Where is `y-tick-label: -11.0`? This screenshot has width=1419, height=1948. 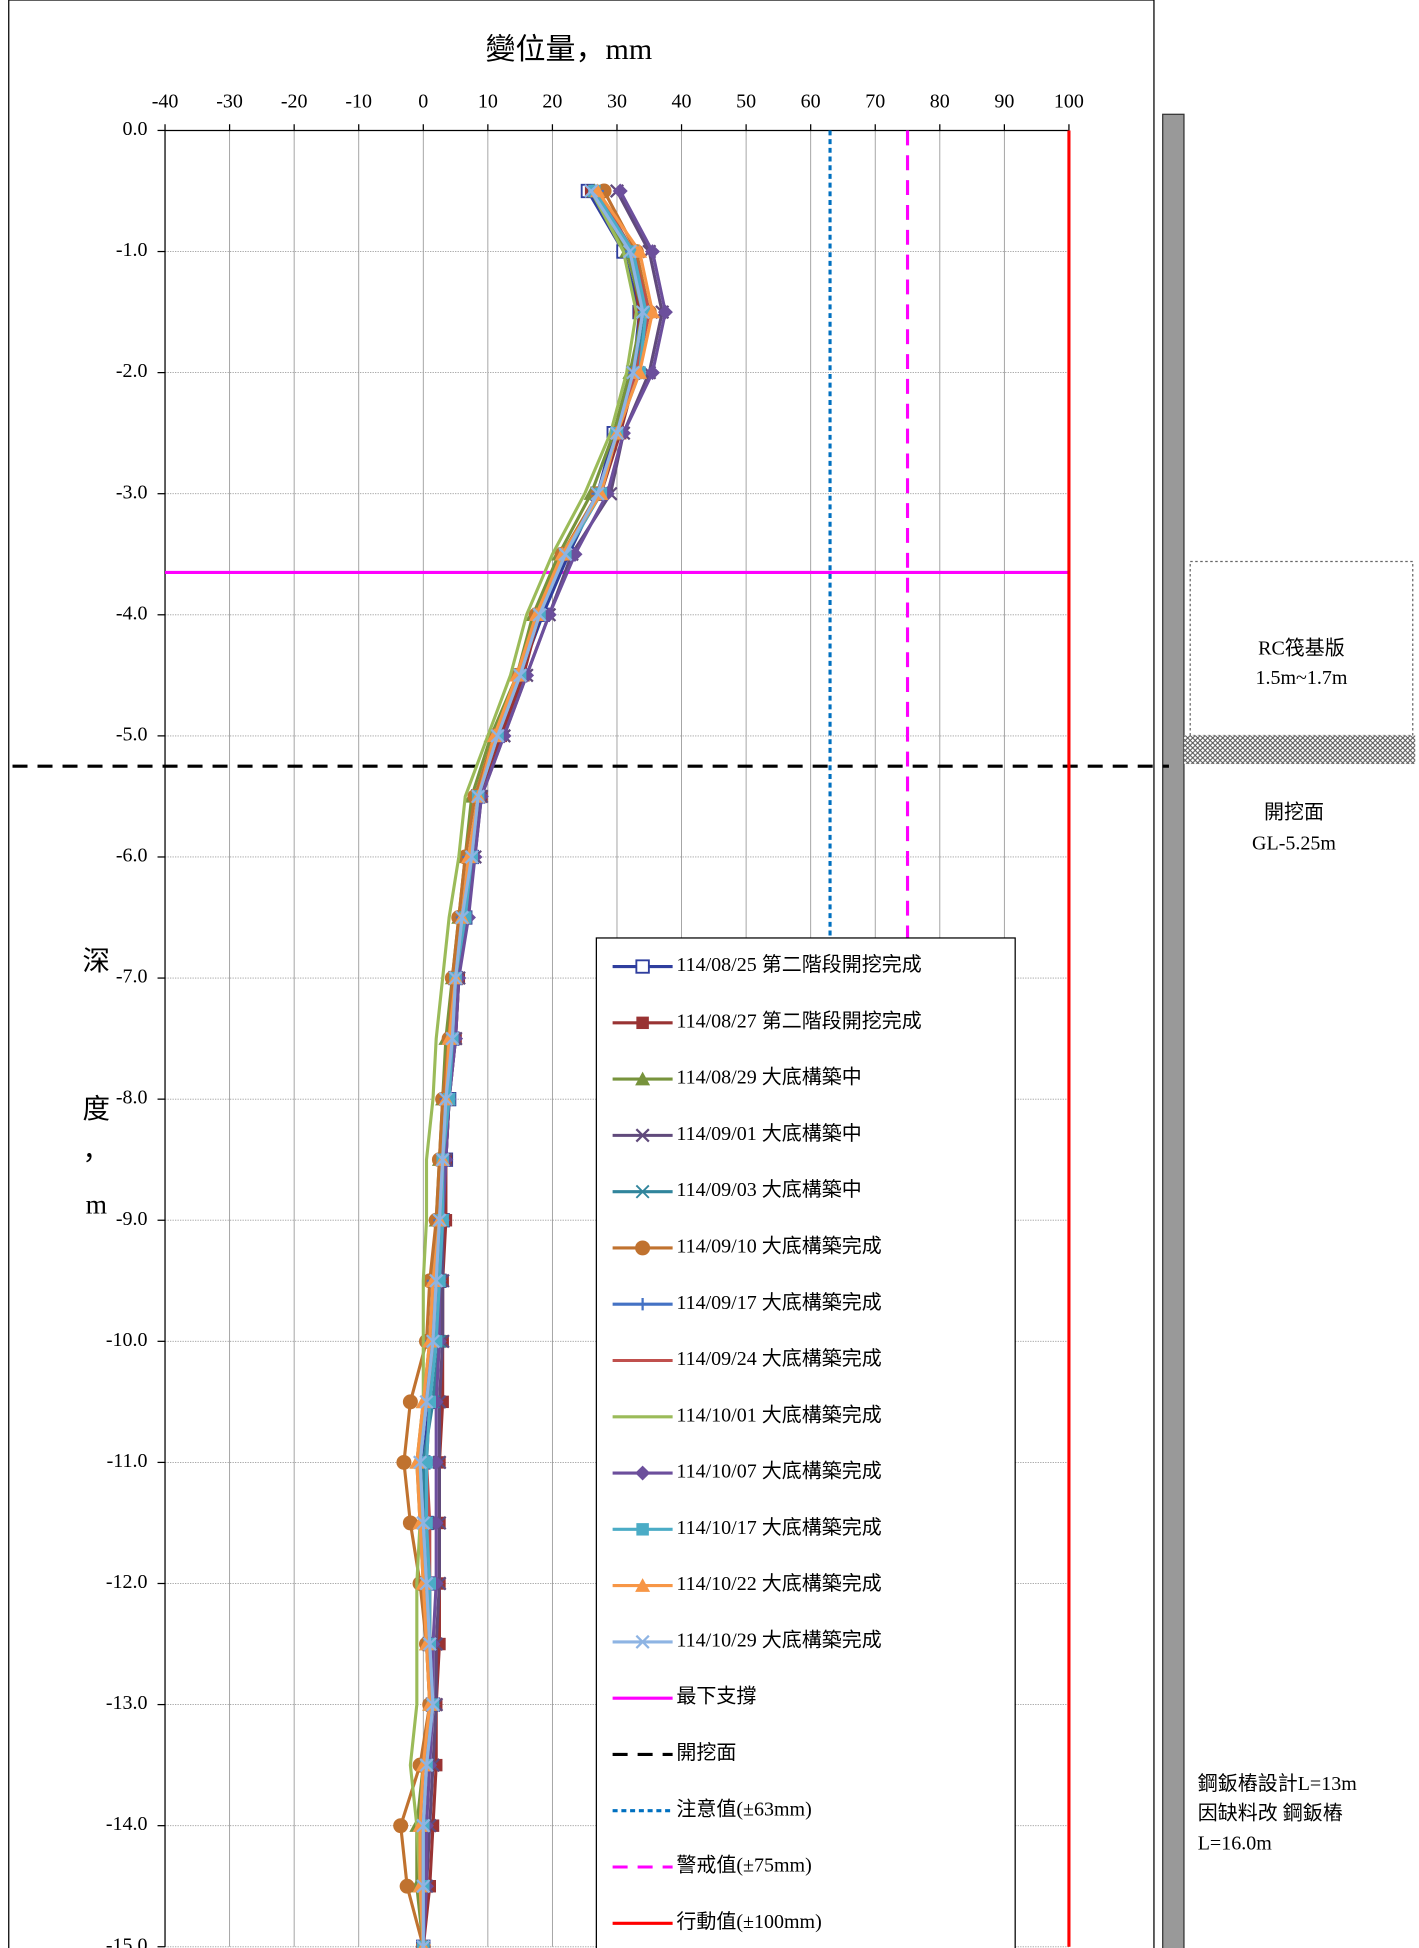
y-tick-label: -11.0 is located at coordinates (127, 1461).